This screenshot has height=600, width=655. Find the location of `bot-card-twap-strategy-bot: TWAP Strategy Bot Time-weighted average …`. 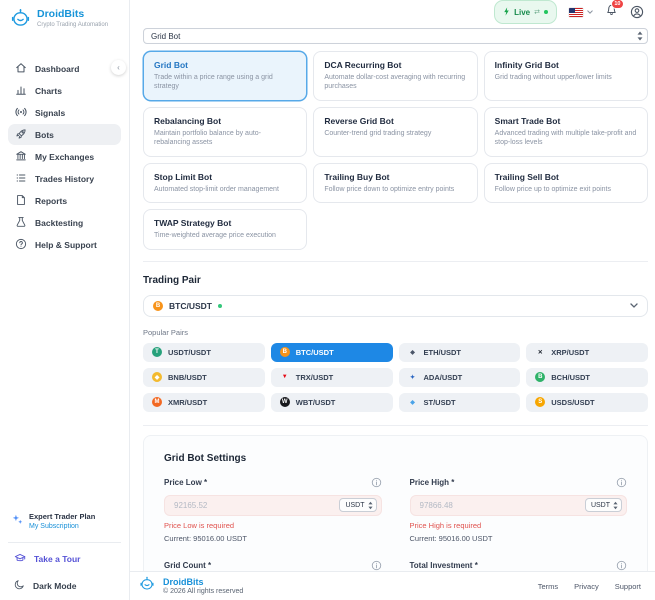

bot-card-twap-strategy-bot: TWAP Strategy Bot Time-weighted average … is located at coordinates (225, 229).